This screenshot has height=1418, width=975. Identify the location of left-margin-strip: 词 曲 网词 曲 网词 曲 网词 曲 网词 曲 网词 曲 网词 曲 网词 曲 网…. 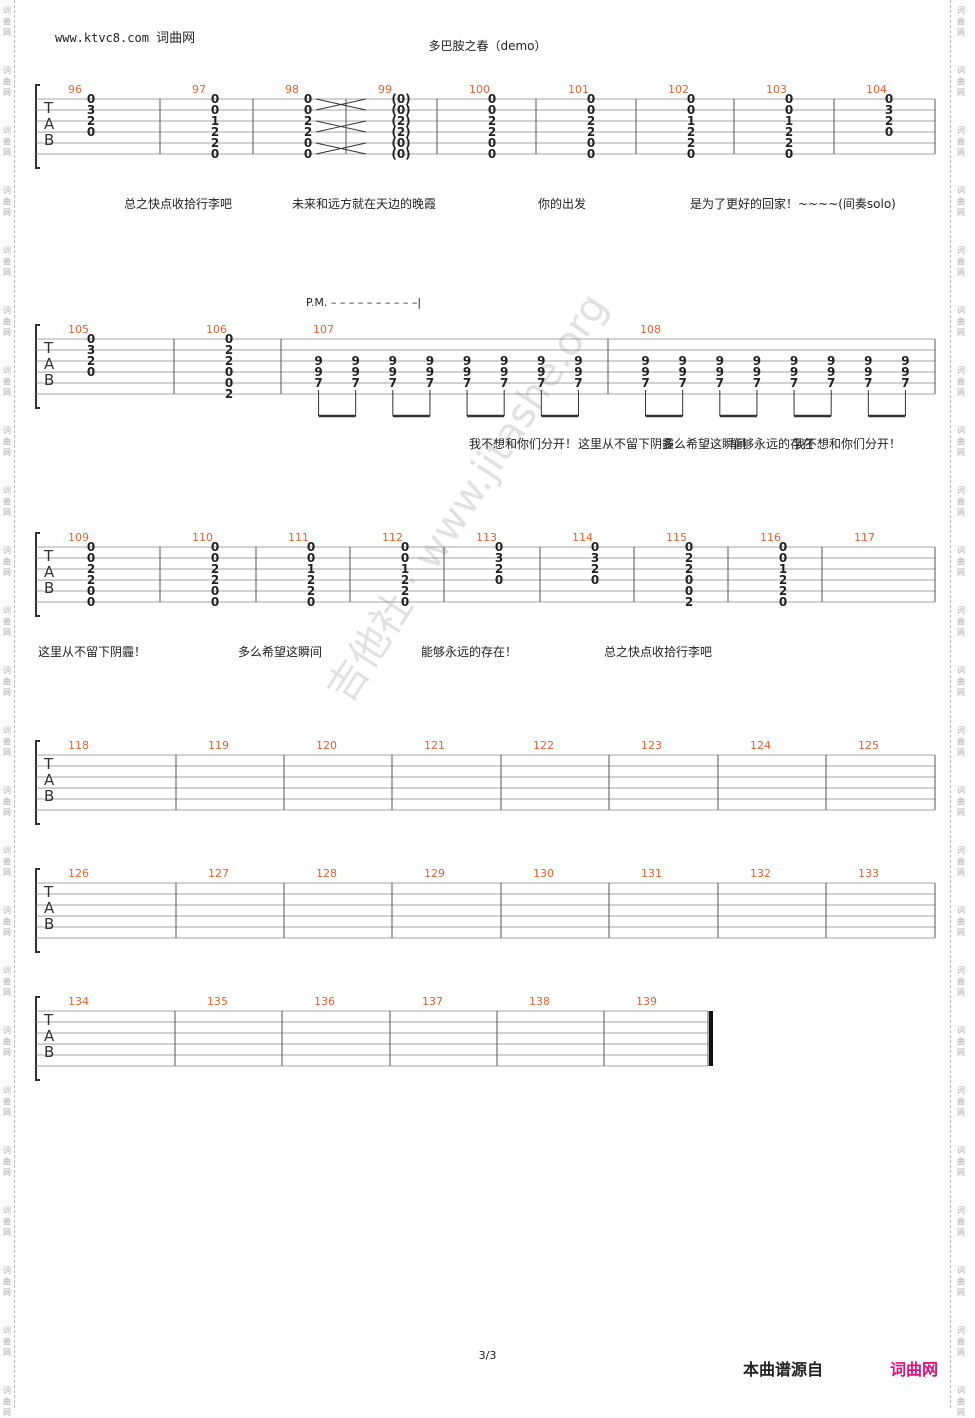
(7, 708).